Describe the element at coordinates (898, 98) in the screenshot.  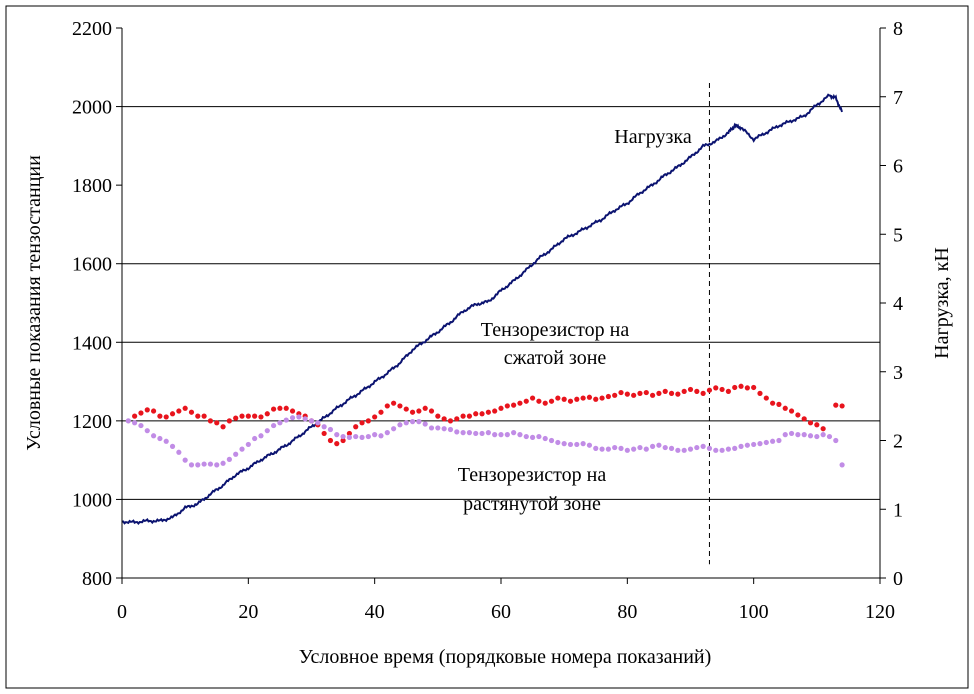
I see `y-right-tick-label-7: 7` at that location.